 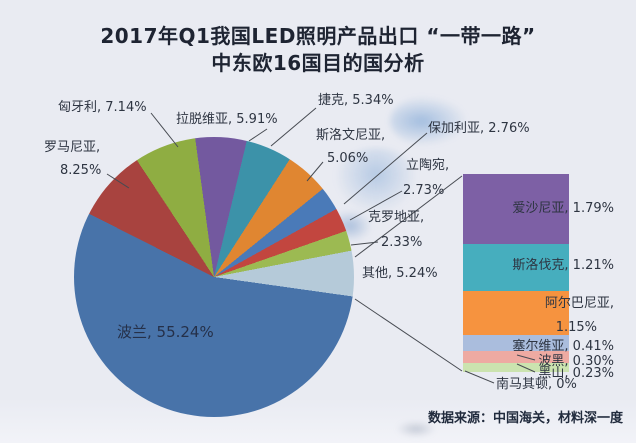 I want to click on callout-estonia: 爱沙尼亚, 1.79%, so click(x=563, y=208).